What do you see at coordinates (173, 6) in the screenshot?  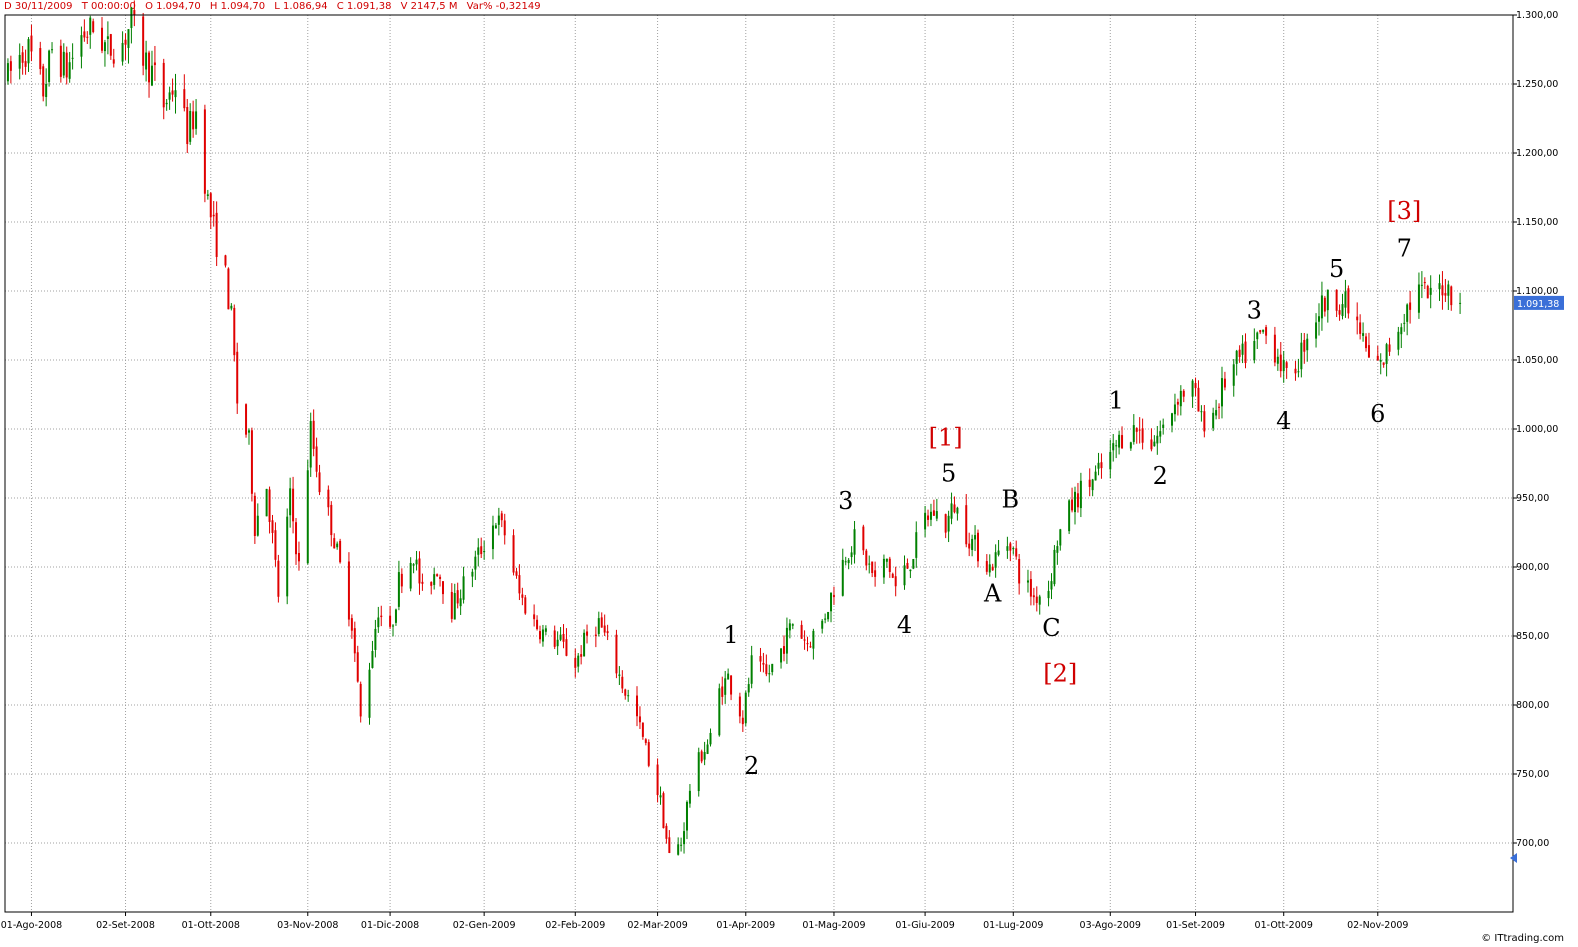 I see `header-open: O 1.094,70` at bounding box center [173, 6].